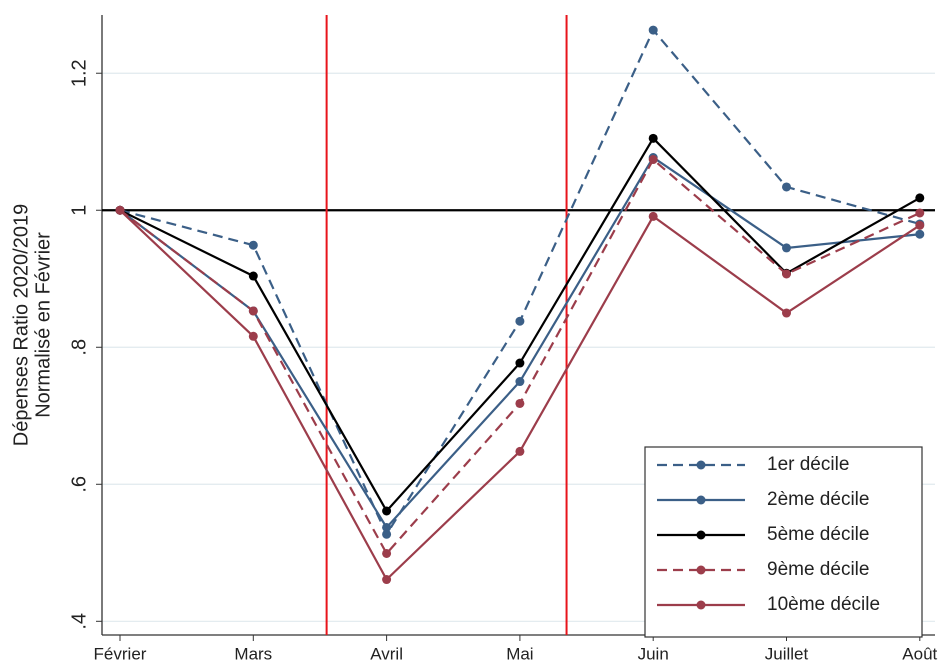  I want to click on x-tick-label: Août, so click(919, 653).